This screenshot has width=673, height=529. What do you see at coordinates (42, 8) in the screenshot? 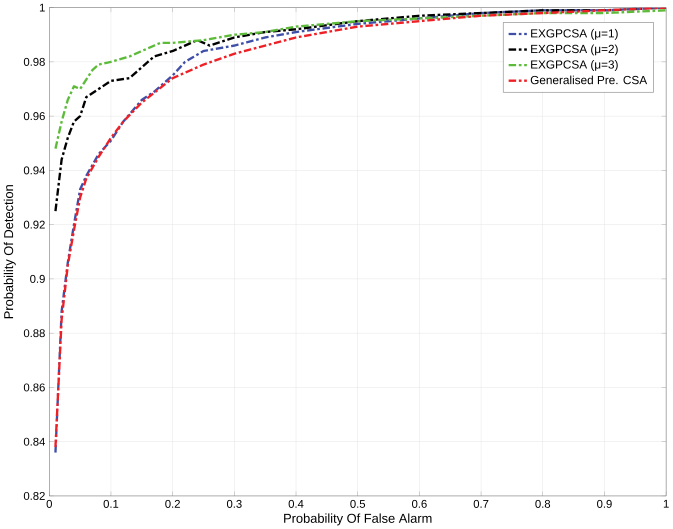
I see `y-tick-label: 1` at bounding box center [42, 8].